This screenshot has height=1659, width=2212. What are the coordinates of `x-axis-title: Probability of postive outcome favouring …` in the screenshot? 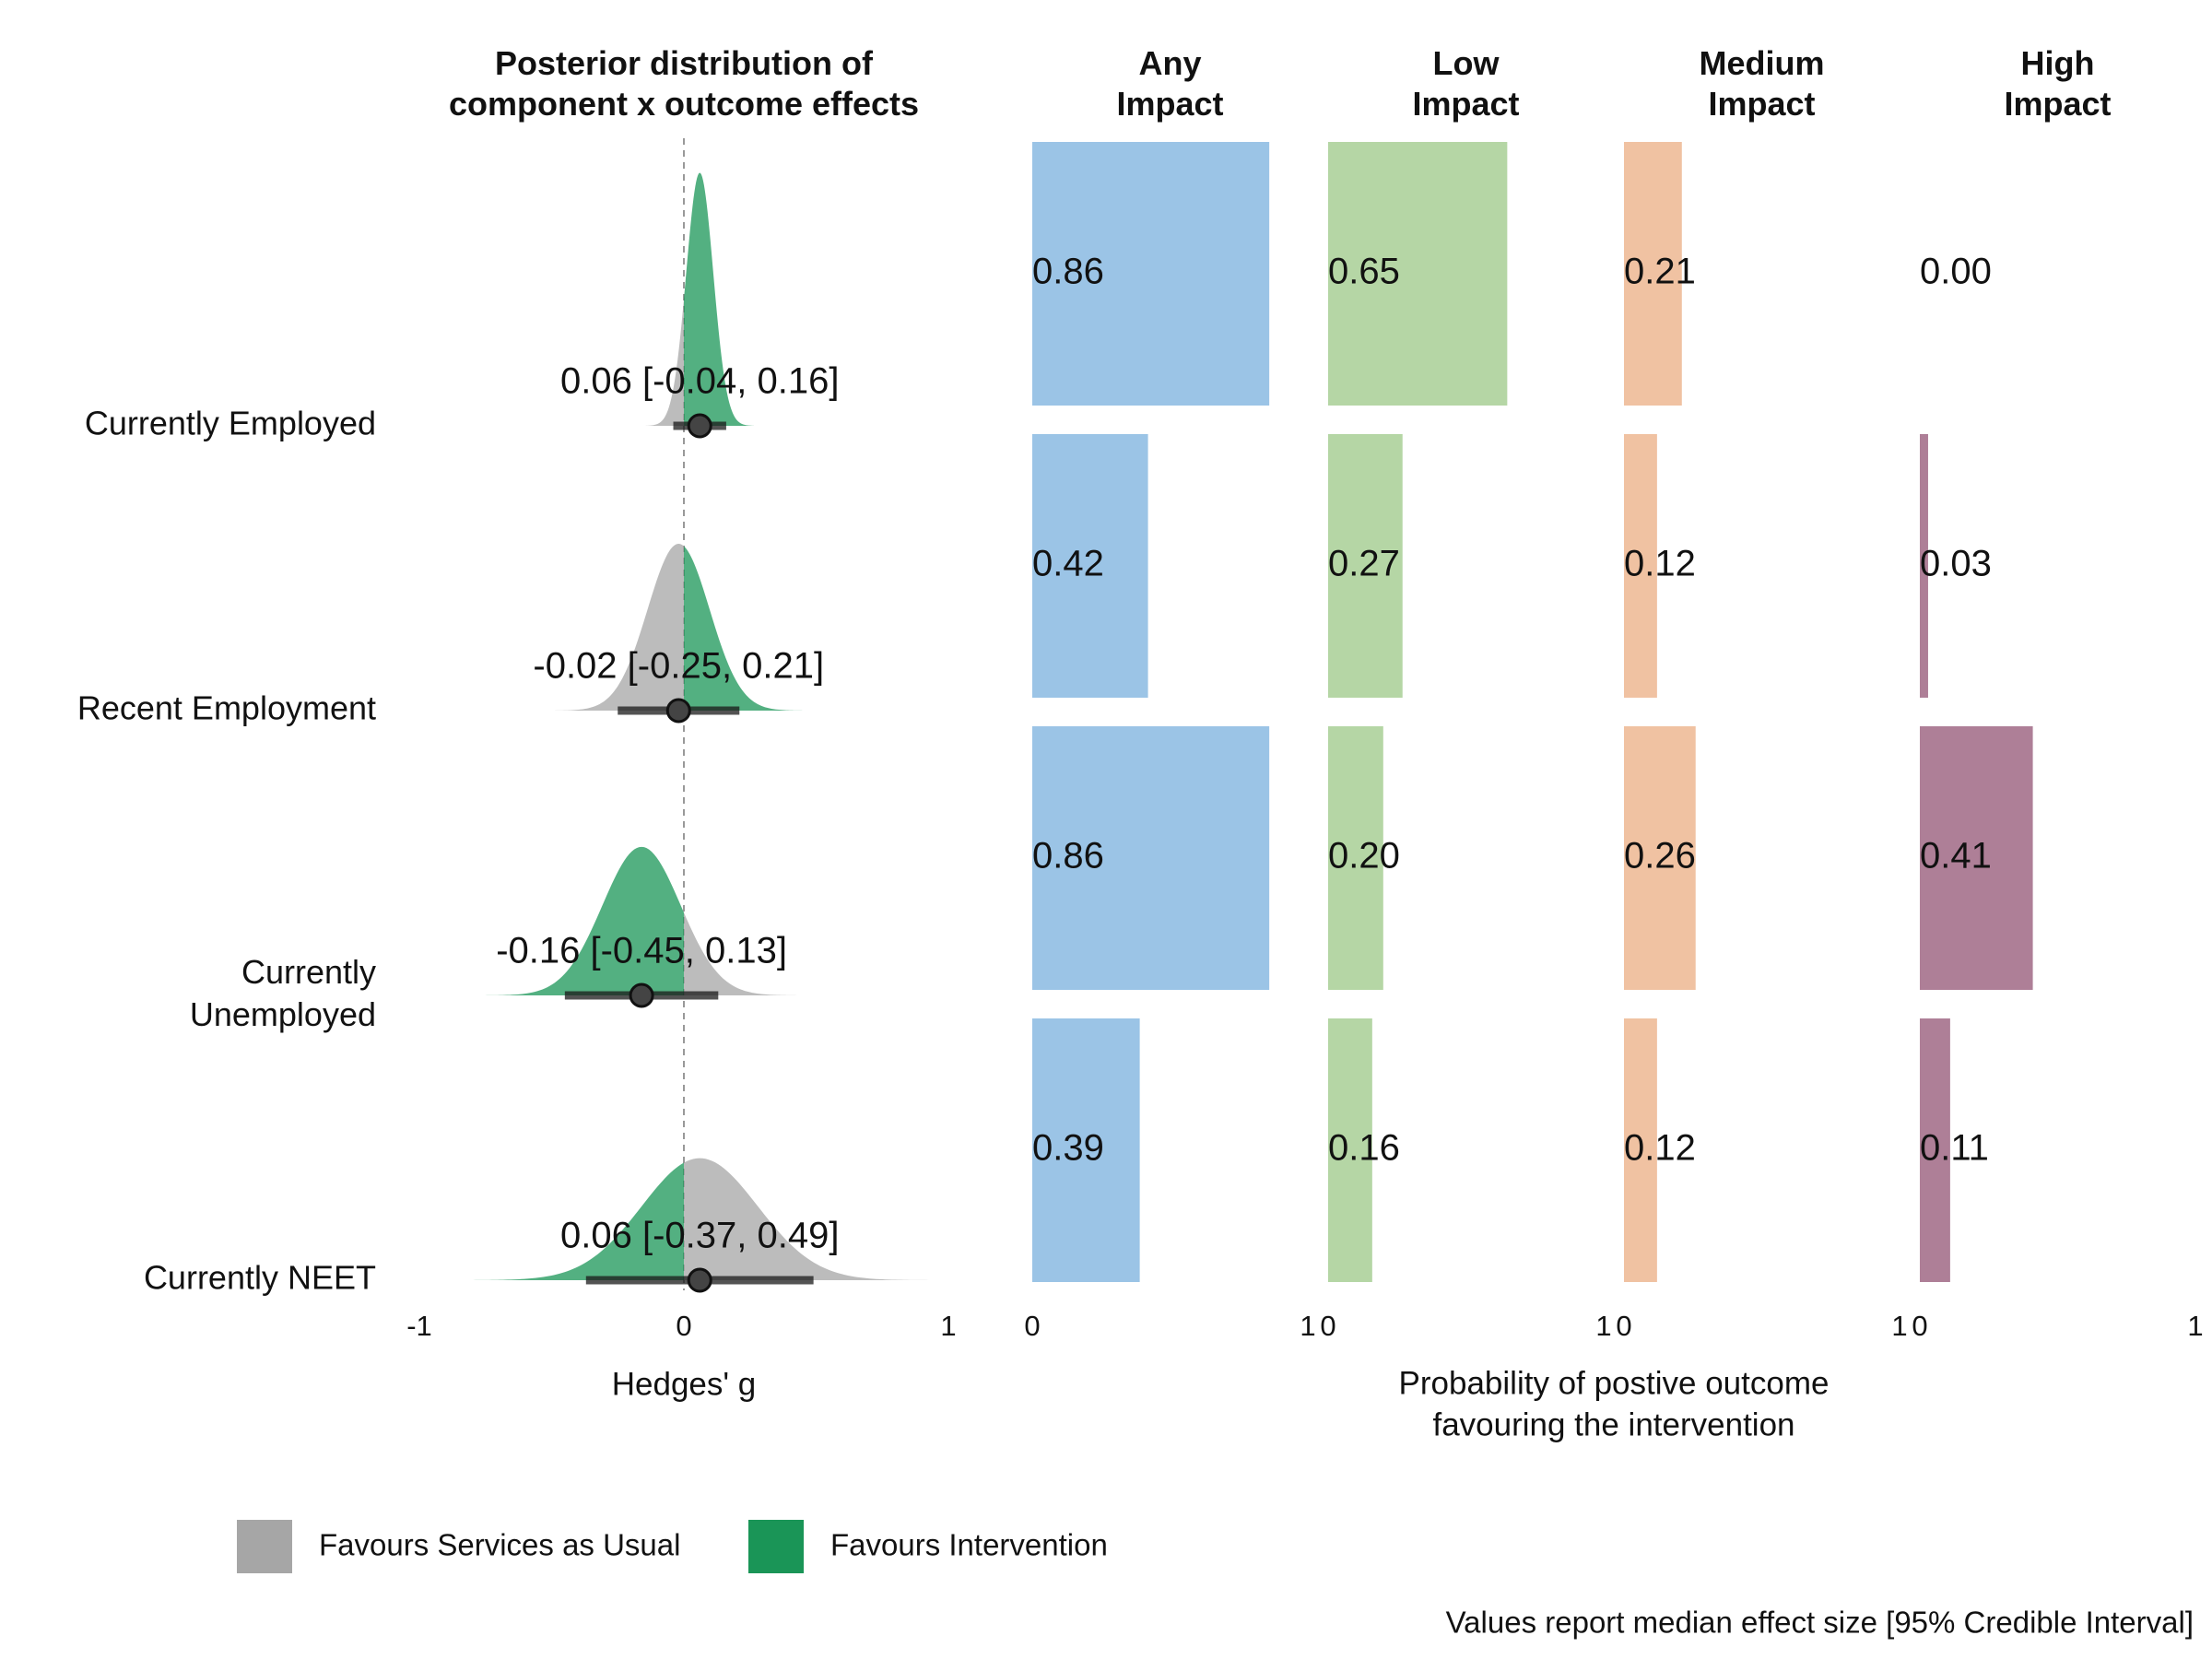 It's located at (1614, 1404).